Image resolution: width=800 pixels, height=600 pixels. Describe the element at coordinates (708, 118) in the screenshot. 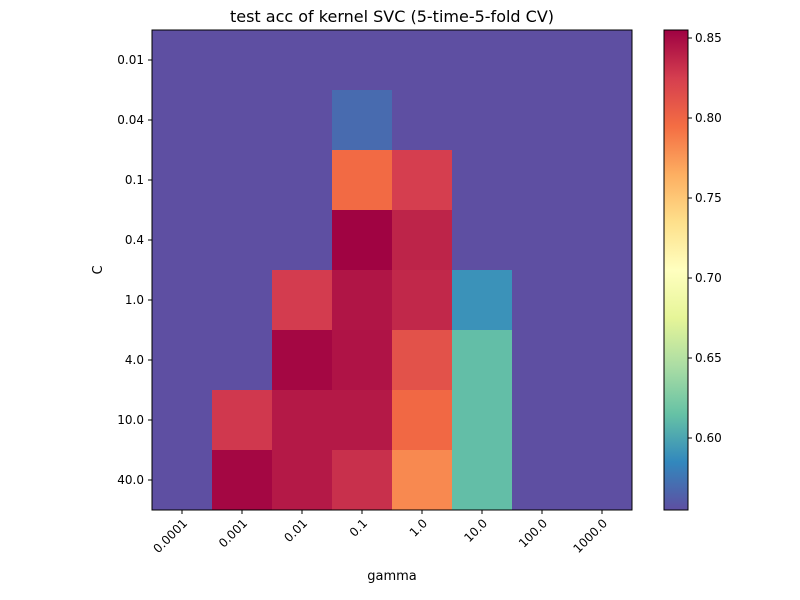

I see `colorbar-tick-label: 0.80` at that location.